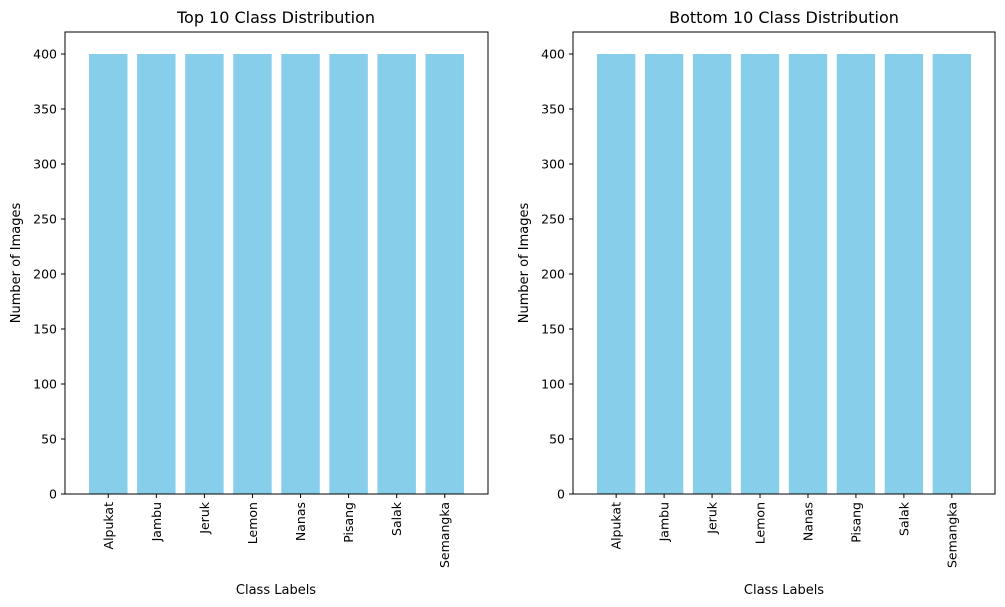 The height and width of the screenshot is (607, 1005). I want to click on chart-title: Bottom 10 Class Distribution, so click(784, 17).